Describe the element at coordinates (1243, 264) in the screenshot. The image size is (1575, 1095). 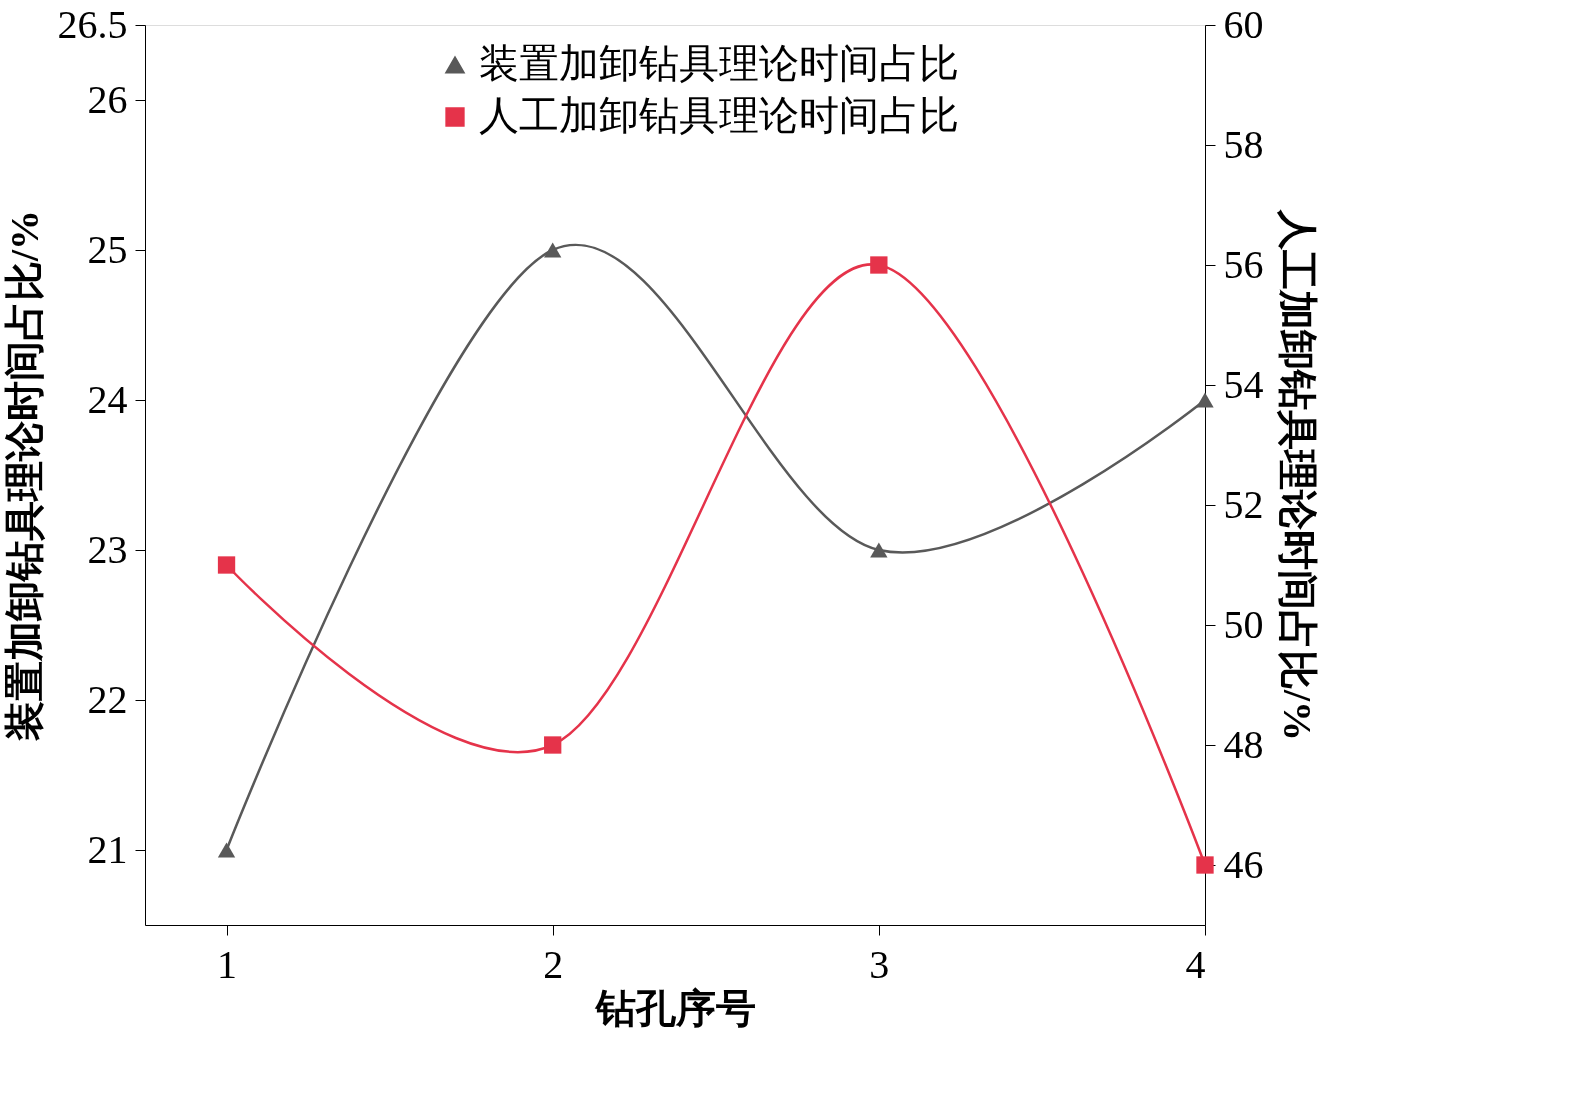
I see `y2-tick-label: 56` at that location.